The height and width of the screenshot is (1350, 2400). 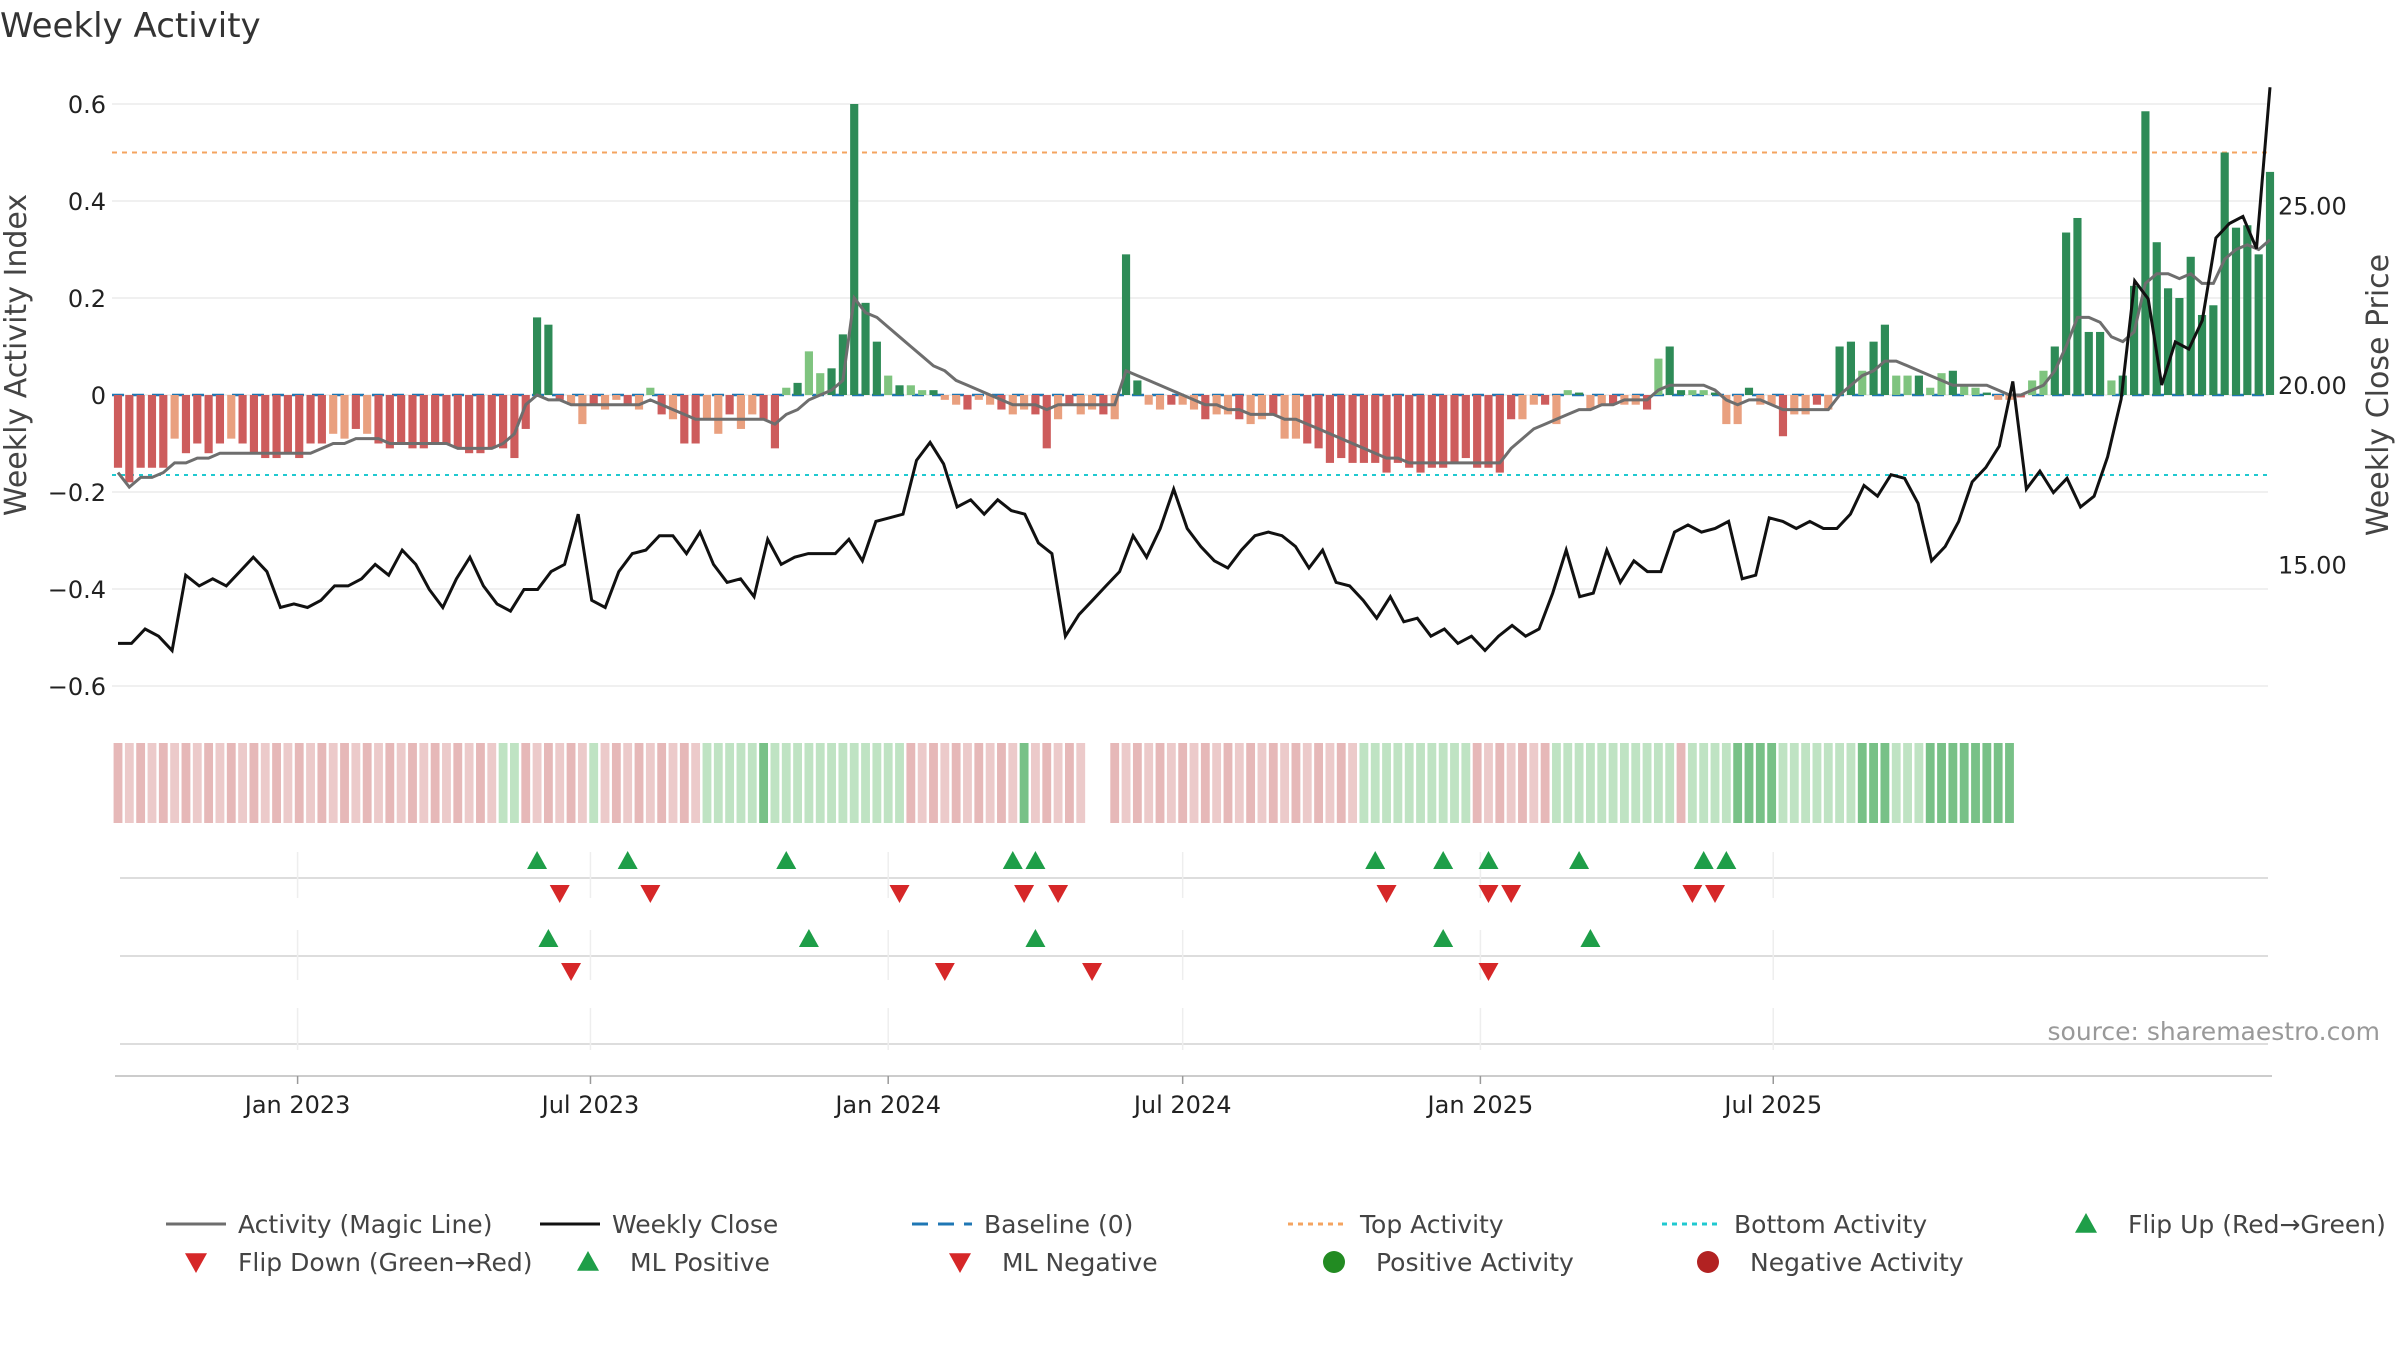 What do you see at coordinates (2378, 395) in the screenshot?
I see `y-axis-right-title: Weekly Close Price` at bounding box center [2378, 395].